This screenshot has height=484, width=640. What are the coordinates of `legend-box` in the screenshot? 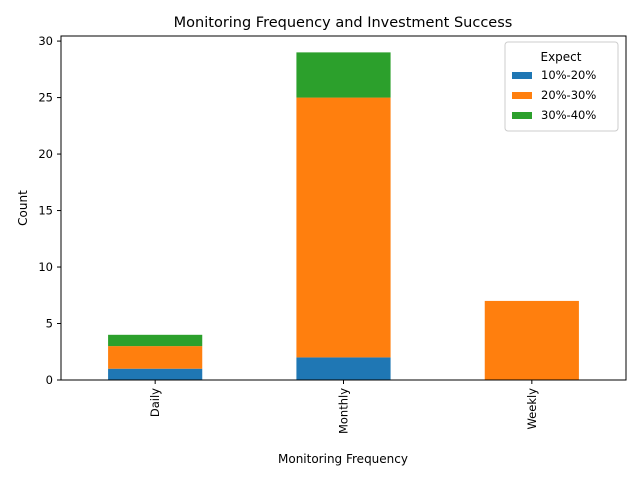 It's located at (561, 86).